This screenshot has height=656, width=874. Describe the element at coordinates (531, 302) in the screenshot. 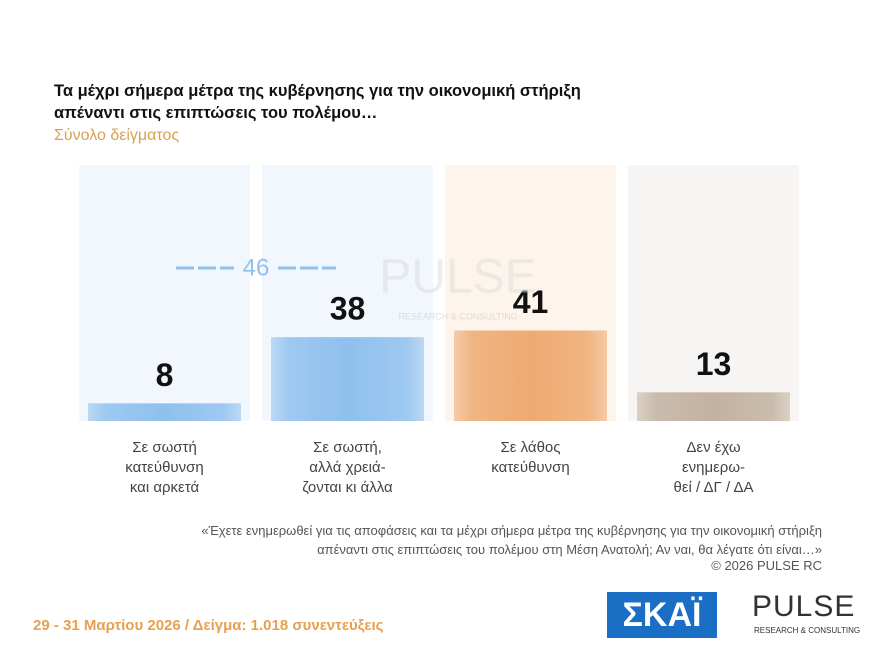

I see `value-label: 41` at that location.